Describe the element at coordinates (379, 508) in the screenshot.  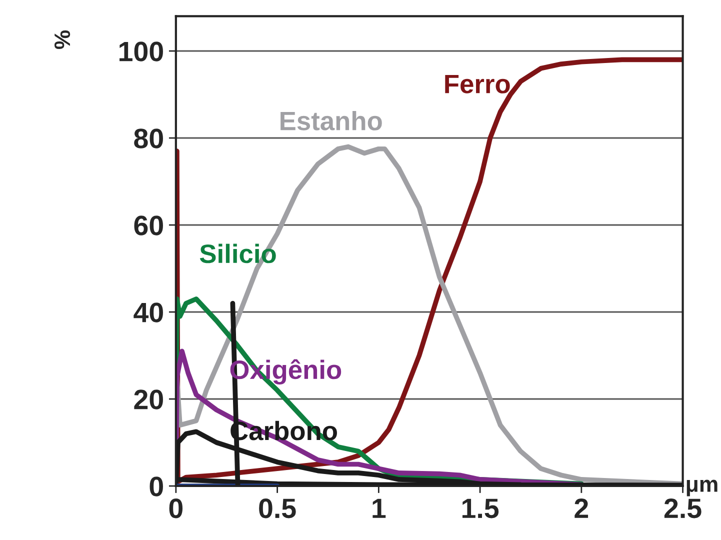
I see `x-tick-label: 1` at that location.